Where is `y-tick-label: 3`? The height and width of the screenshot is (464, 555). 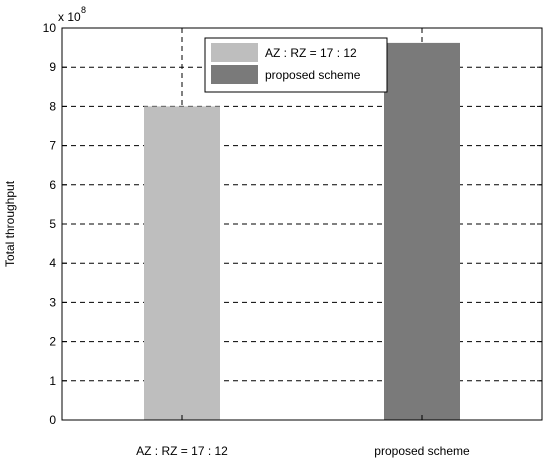 y-tick-label: 3 is located at coordinates (52, 302).